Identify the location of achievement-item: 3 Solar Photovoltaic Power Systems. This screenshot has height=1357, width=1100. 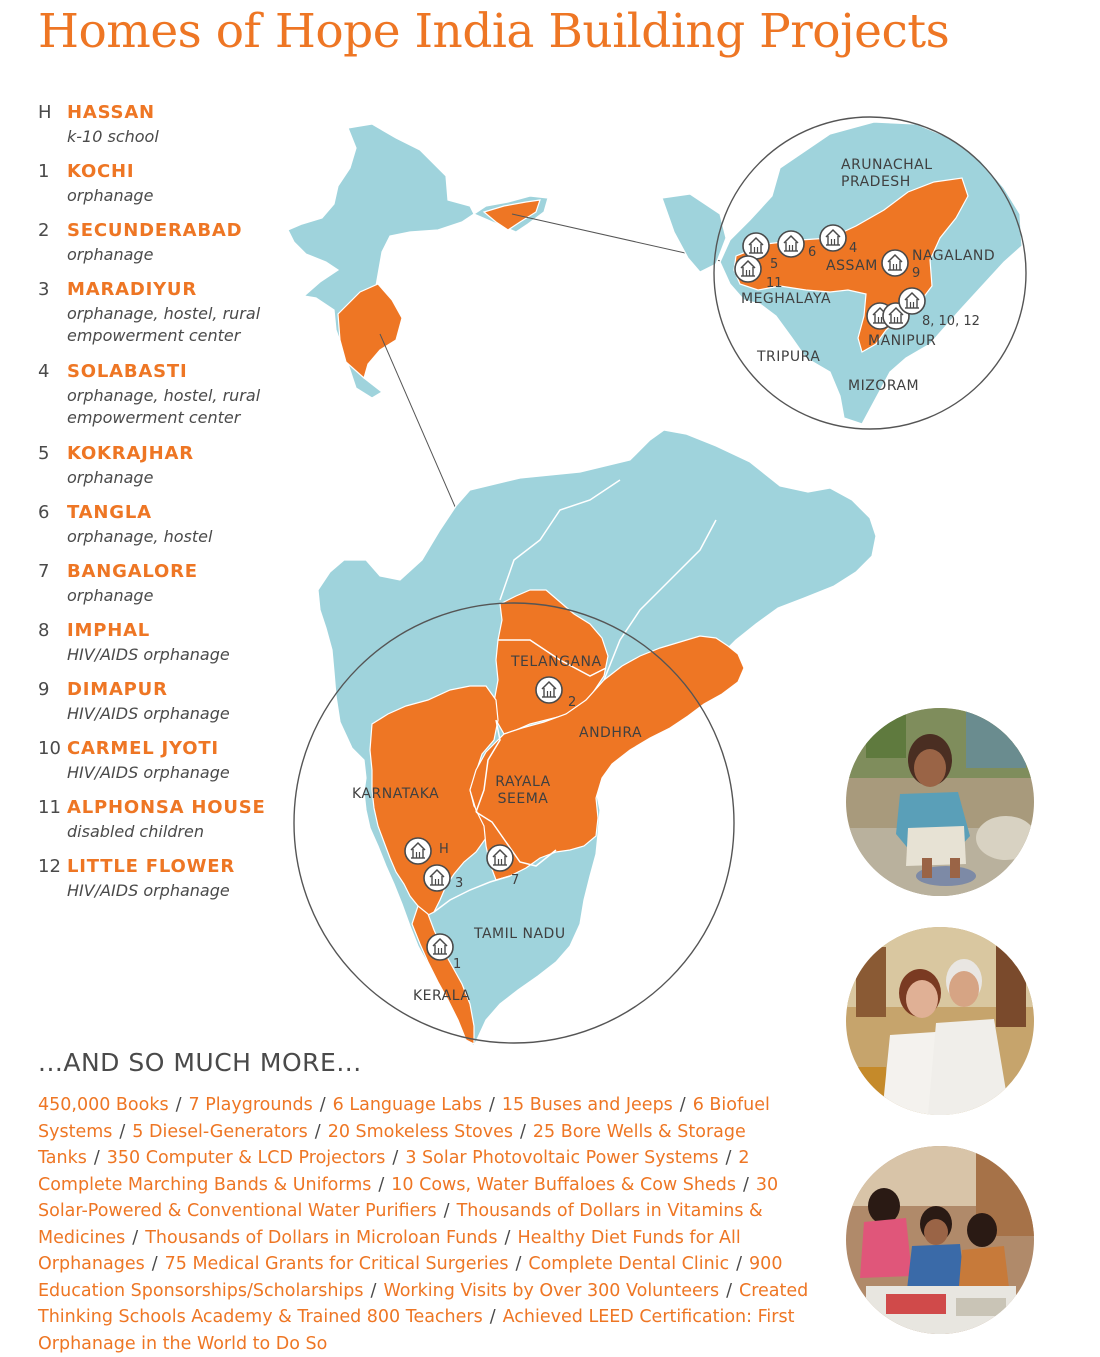
(562, 1158).